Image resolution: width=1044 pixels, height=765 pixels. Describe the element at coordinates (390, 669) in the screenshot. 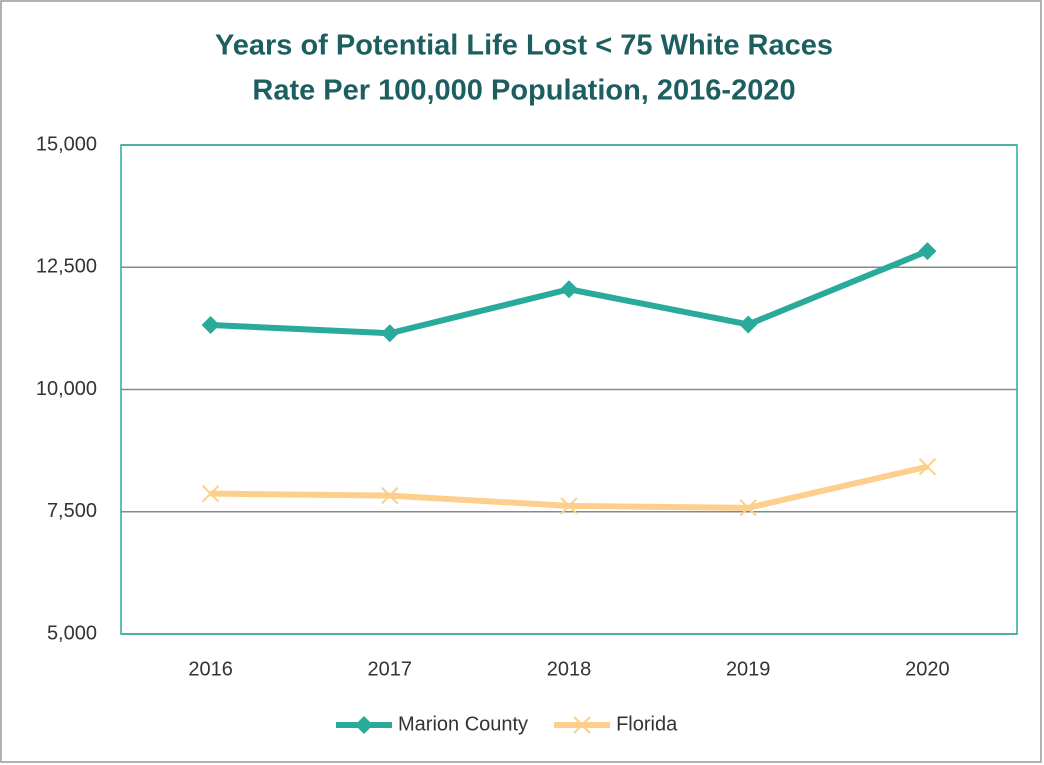

I see `x-tick-label: 2017` at that location.